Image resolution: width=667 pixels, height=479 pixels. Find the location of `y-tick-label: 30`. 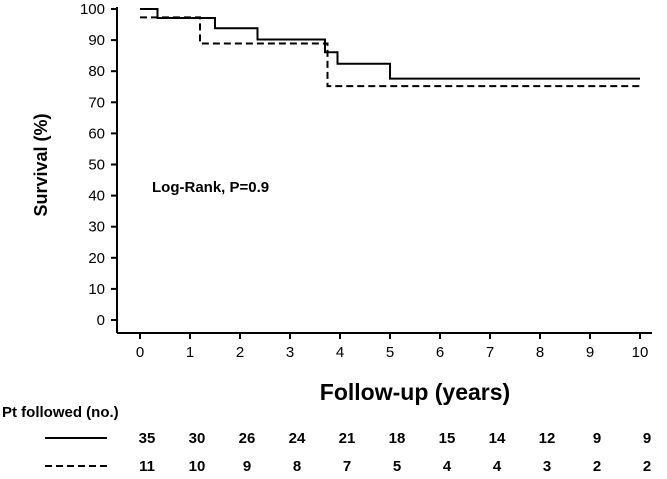

y-tick-label: 30 is located at coordinates (96, 227).